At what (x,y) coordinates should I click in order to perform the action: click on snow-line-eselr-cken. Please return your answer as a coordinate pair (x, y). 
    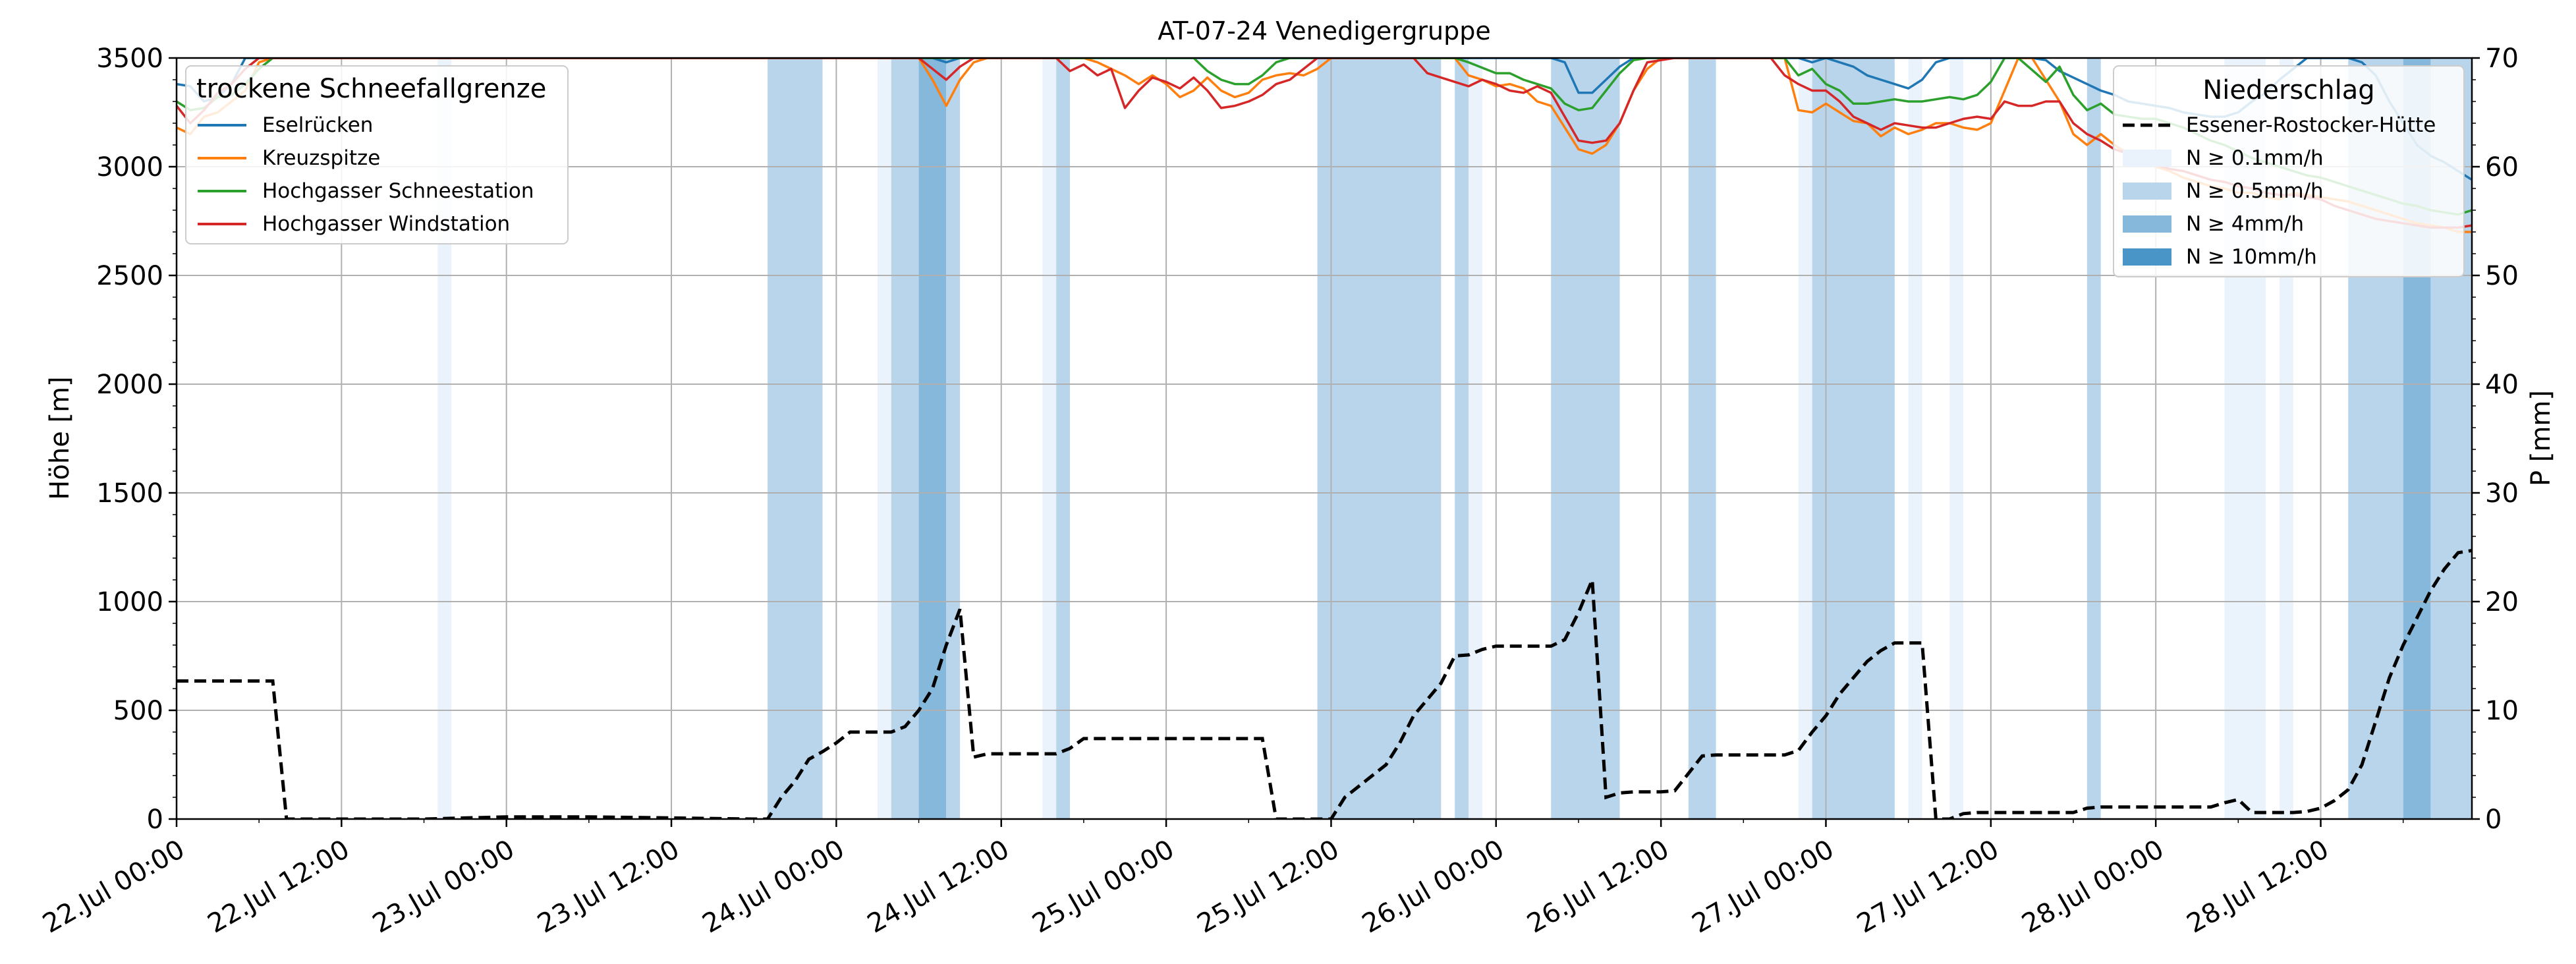
    Looking at the image, I should click on (1324, 120).